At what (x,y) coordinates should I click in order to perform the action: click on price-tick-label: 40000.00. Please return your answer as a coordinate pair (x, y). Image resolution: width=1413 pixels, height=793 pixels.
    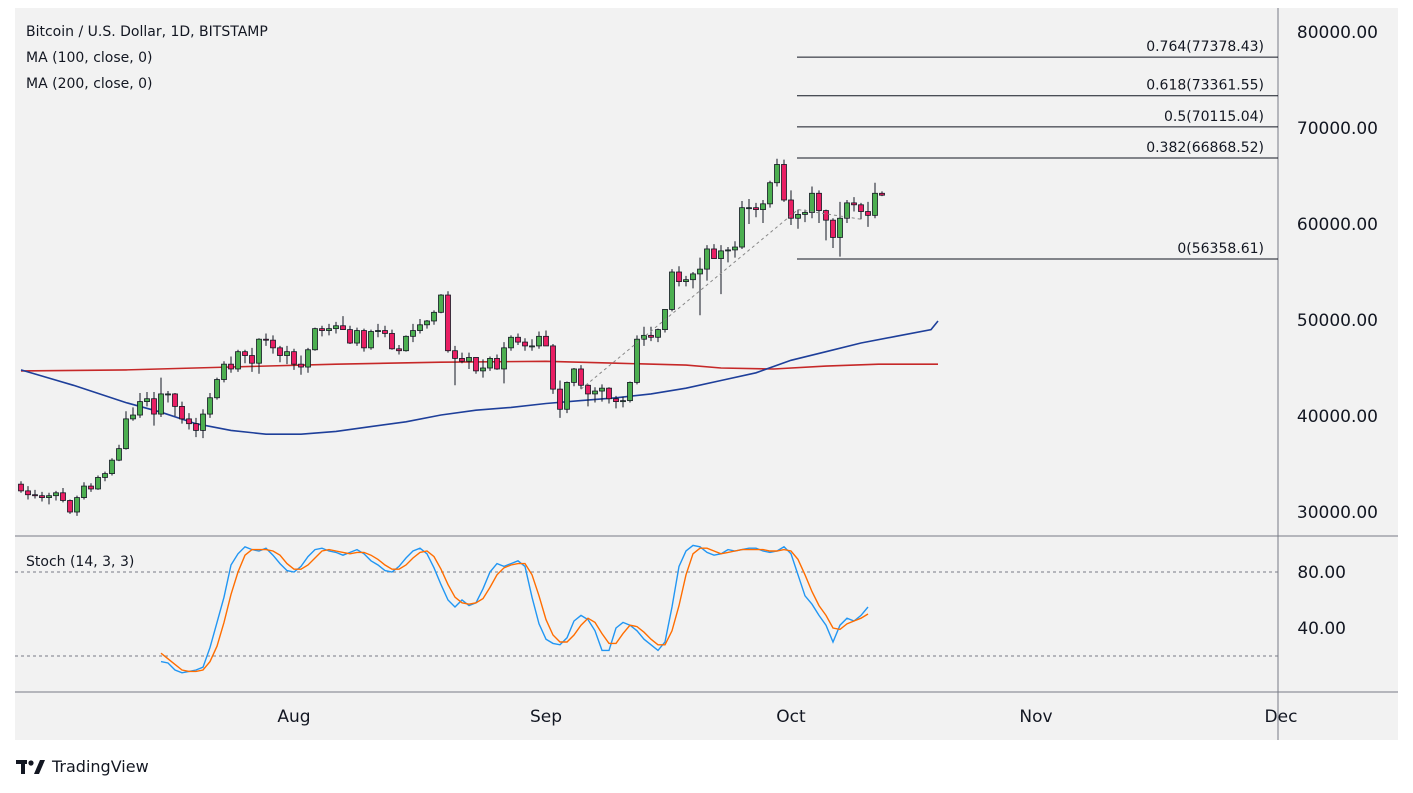
    Looking at the image, I should click on (1337, 417).